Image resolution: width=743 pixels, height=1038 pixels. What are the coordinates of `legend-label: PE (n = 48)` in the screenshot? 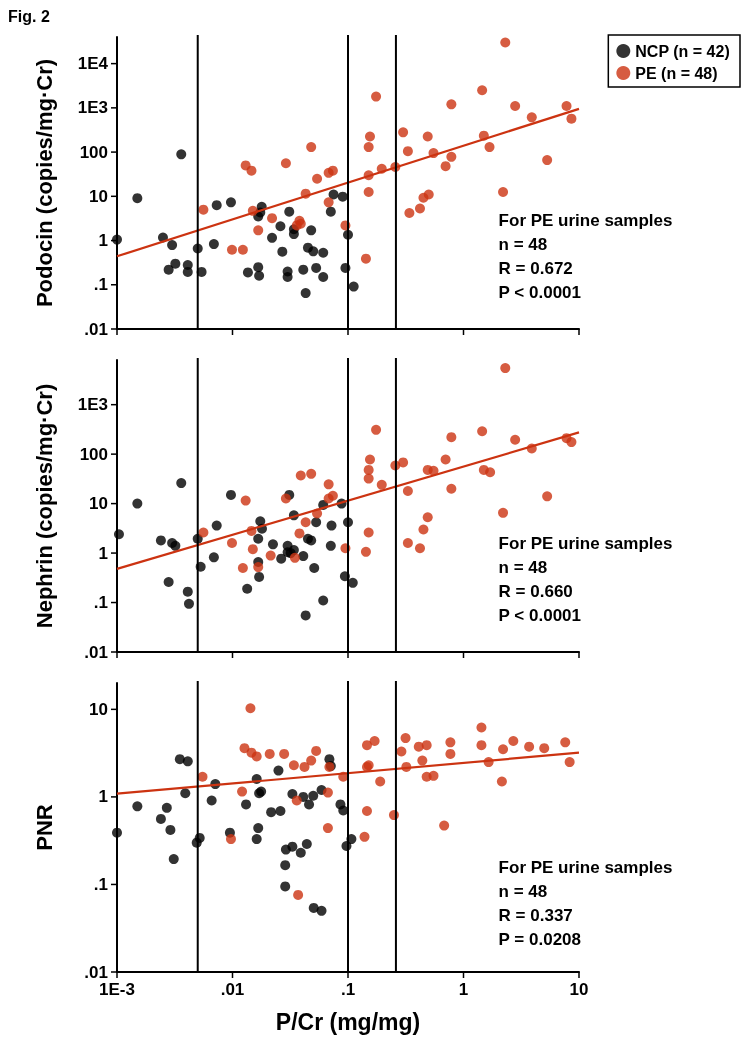 It's located at (676, 73).